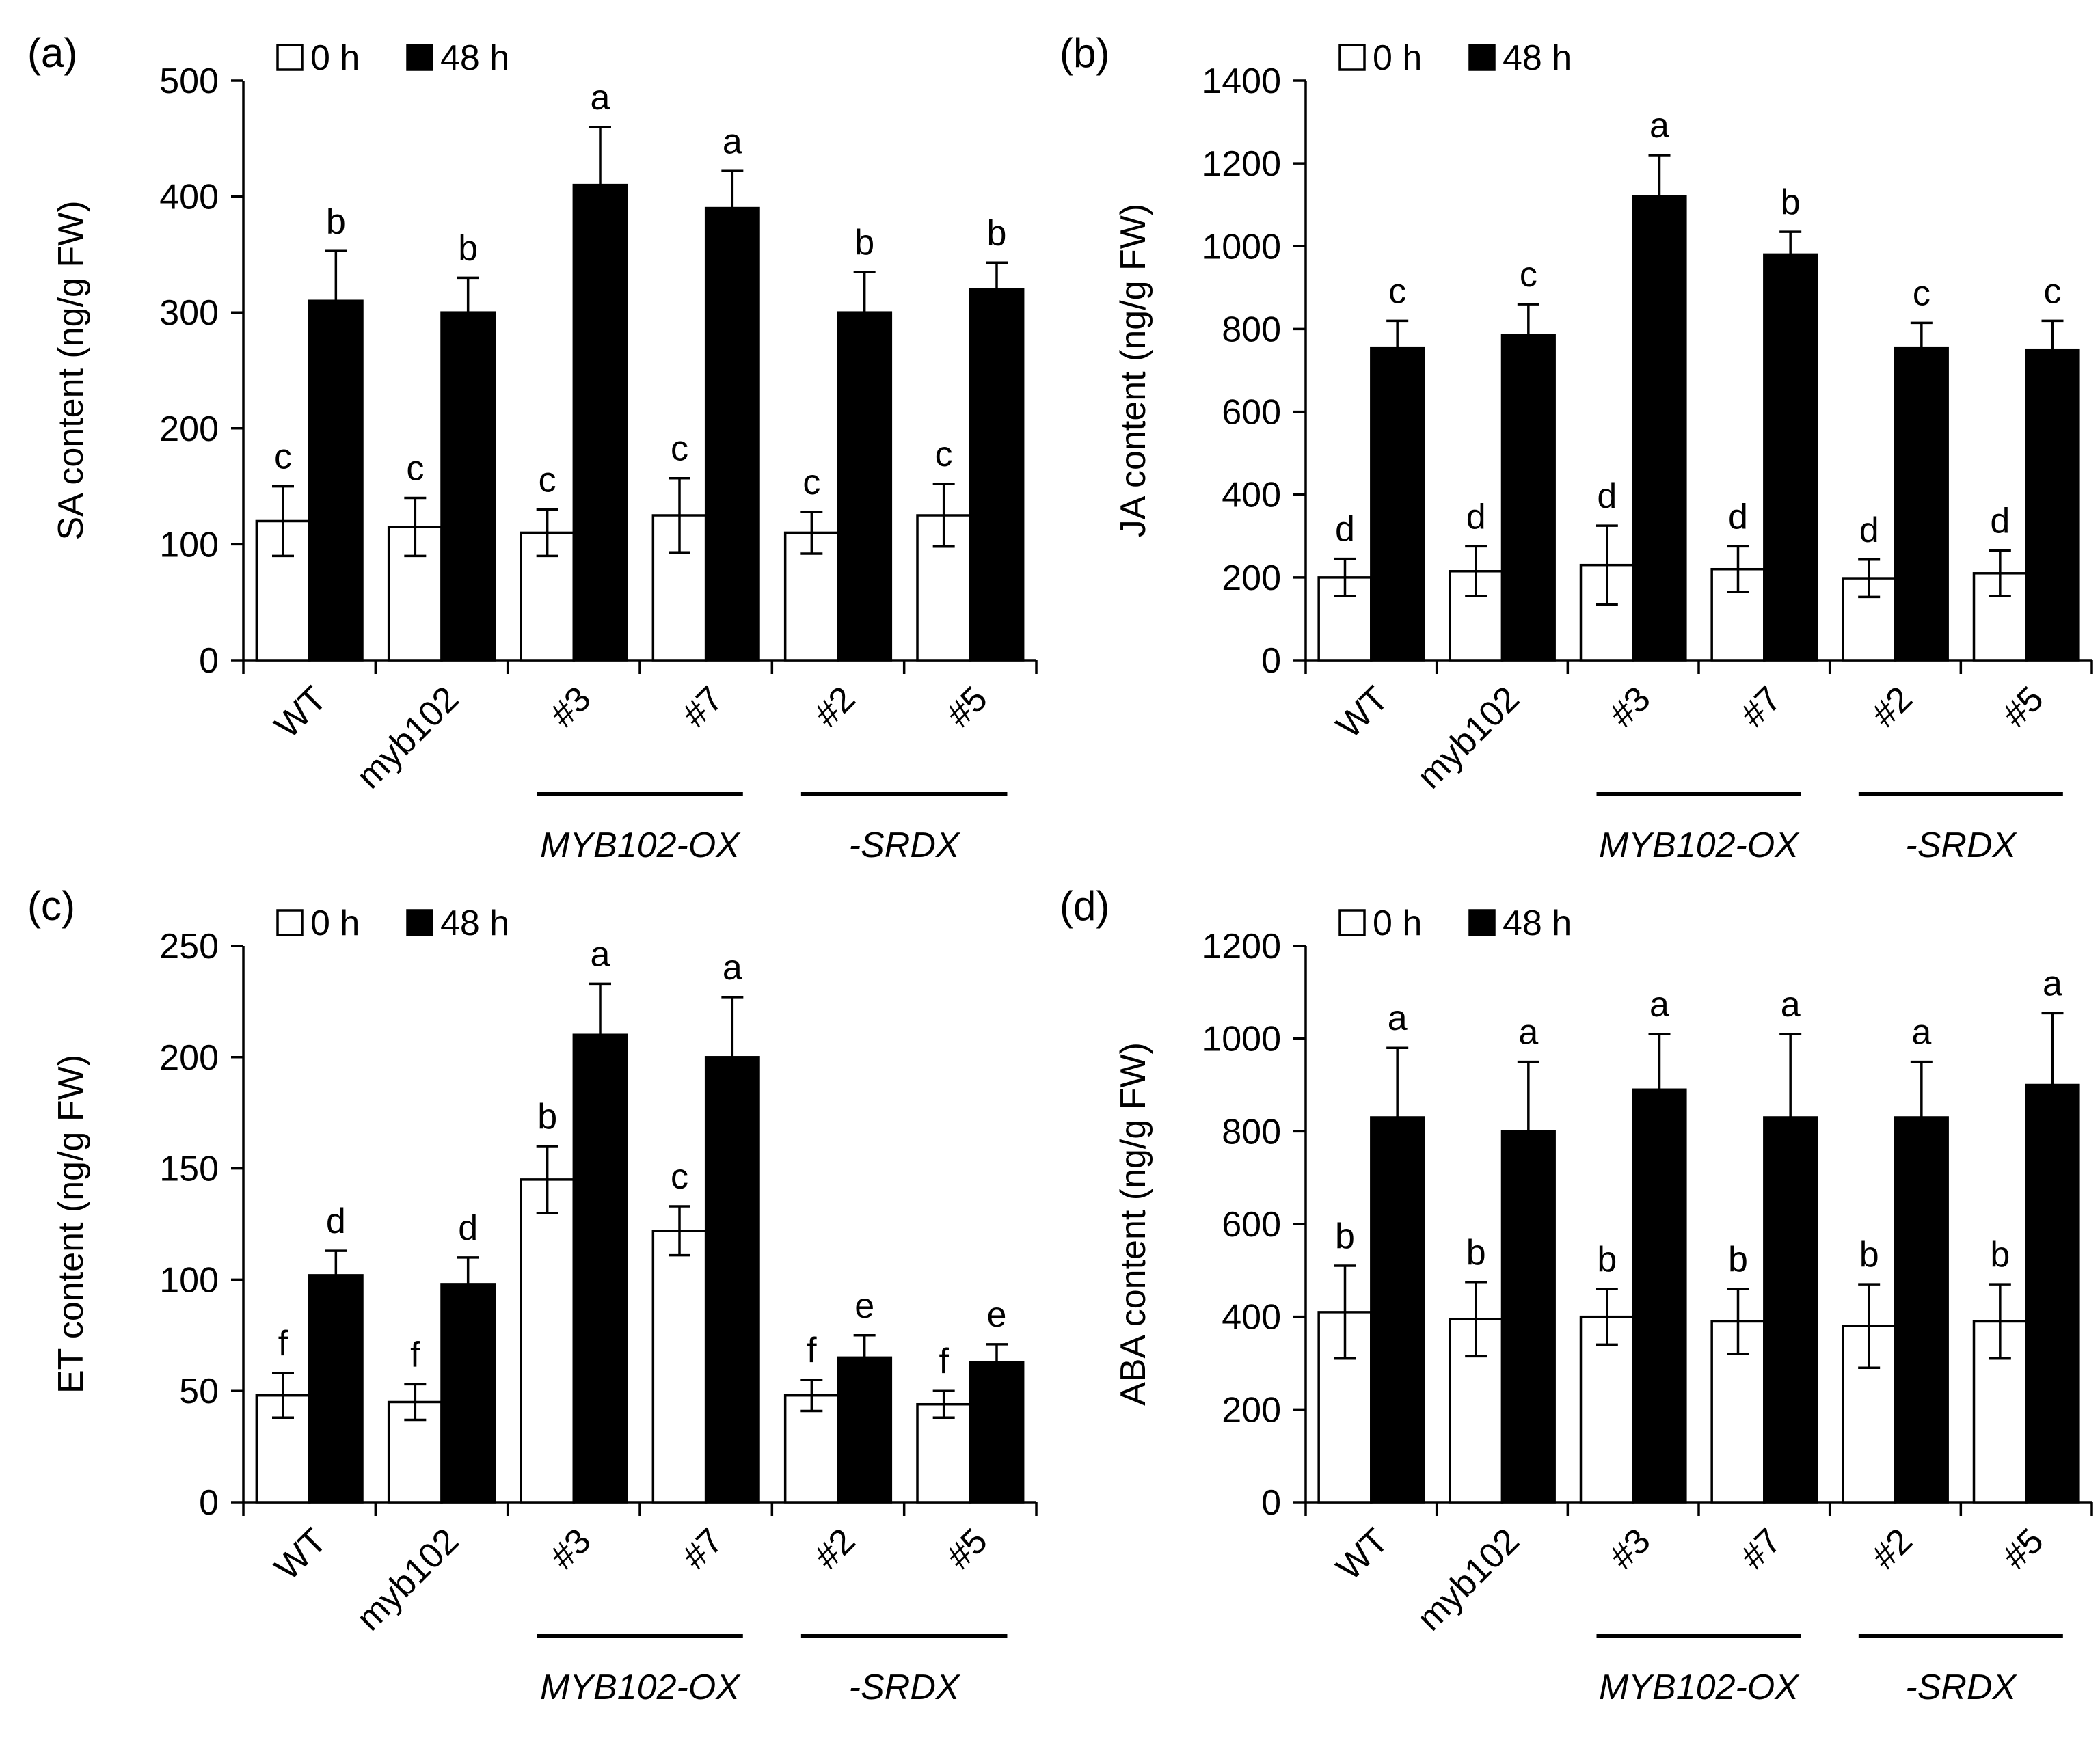  Describe the element at coordinates (209, 661) in the screenshot. I see `y-tick-label: 0` at that location.